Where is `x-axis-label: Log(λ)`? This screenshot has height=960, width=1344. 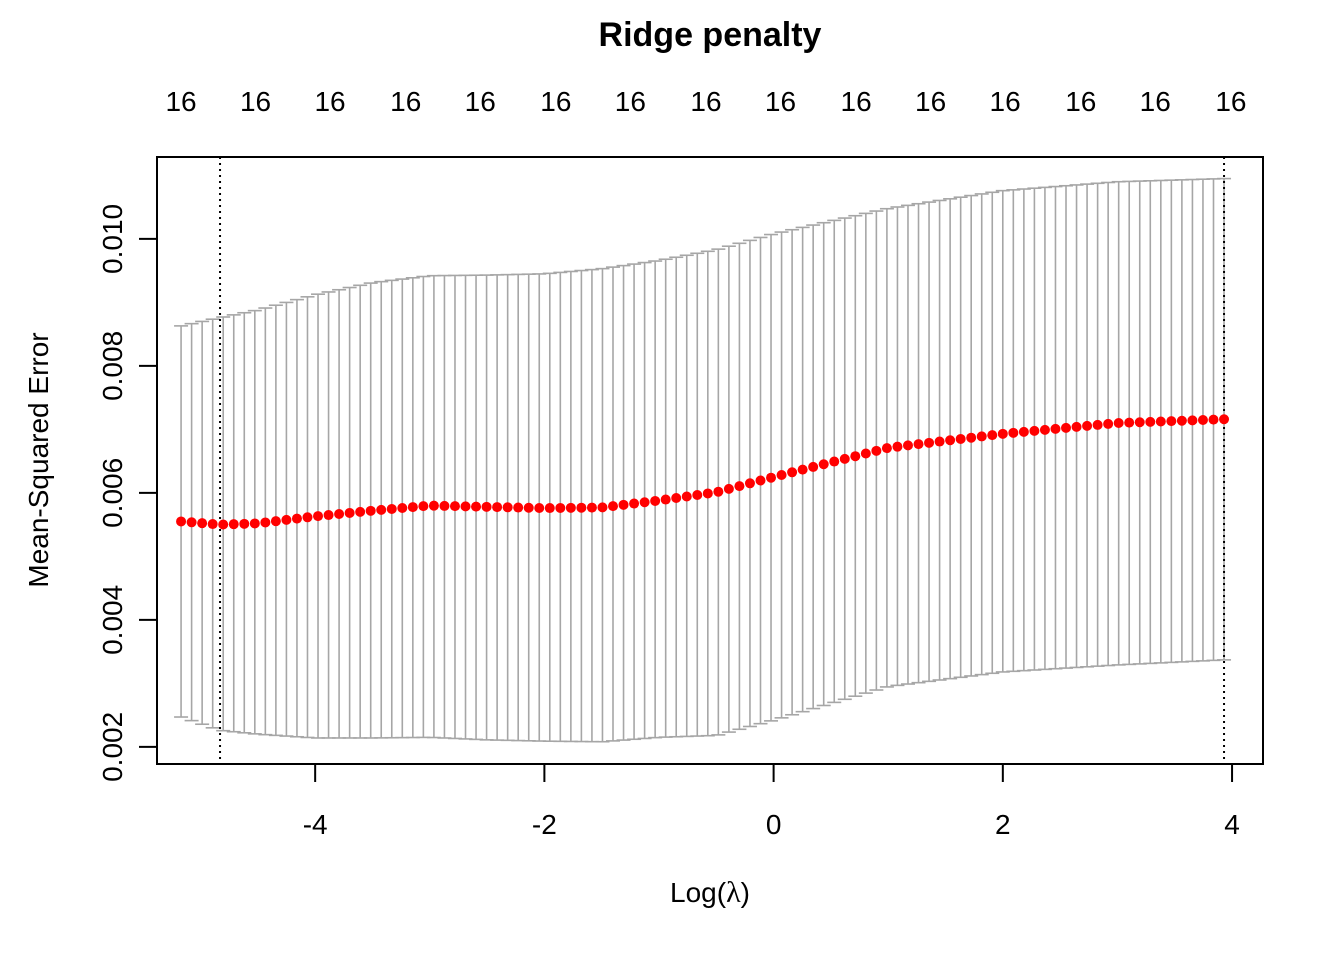
x-axis-label: Log(λ) is located at coordinates (710, 892).